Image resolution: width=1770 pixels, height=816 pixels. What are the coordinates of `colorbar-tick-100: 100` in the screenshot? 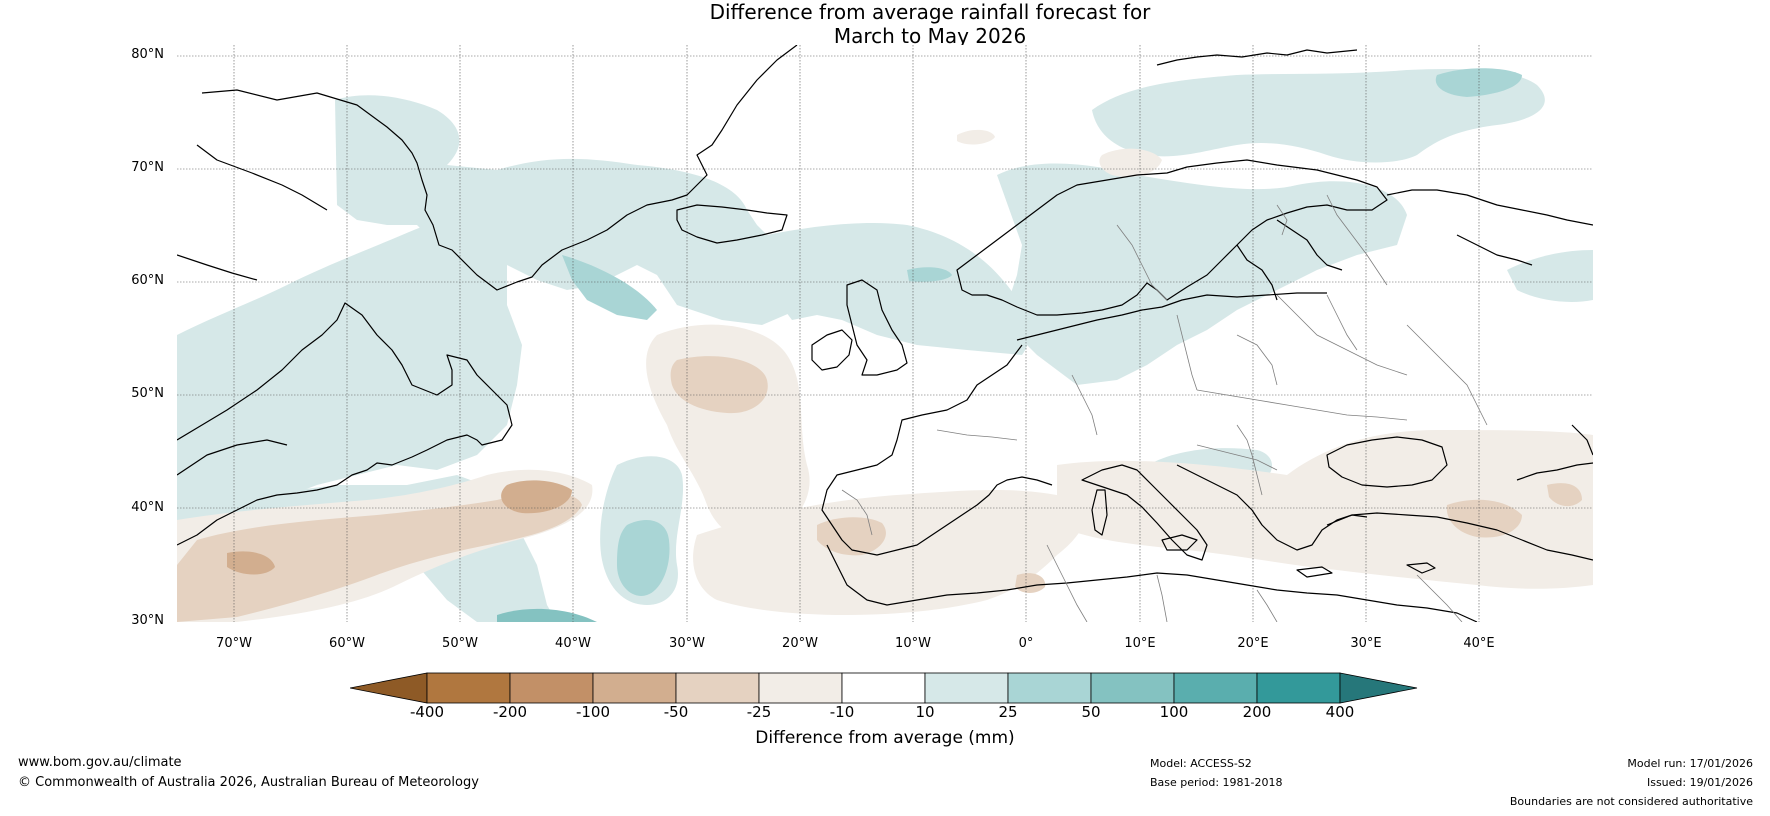 It's located at (1174, 712).